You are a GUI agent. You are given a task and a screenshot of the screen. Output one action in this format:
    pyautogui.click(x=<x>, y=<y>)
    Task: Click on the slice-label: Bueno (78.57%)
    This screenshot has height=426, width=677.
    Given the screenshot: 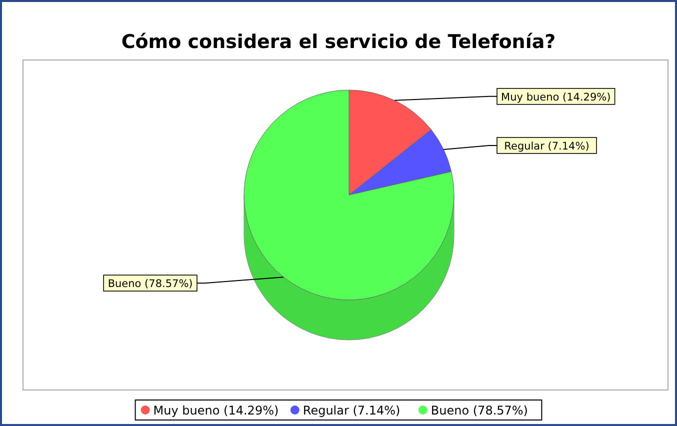 What is the action you would take?
    pyautogui.click(x=150, y=284)
    